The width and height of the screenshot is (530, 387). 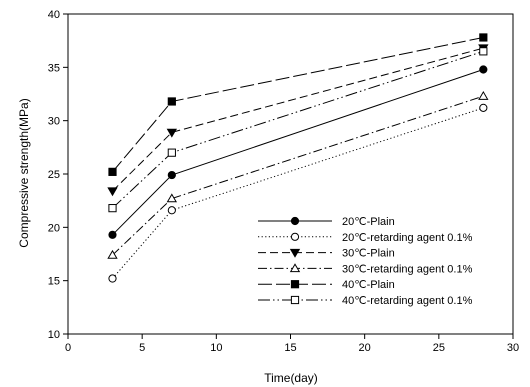 What do you see at coordinates (54, 228) in the screenshot?
I see `y-tick-label-2: 20` at bounding box center [54, 228].